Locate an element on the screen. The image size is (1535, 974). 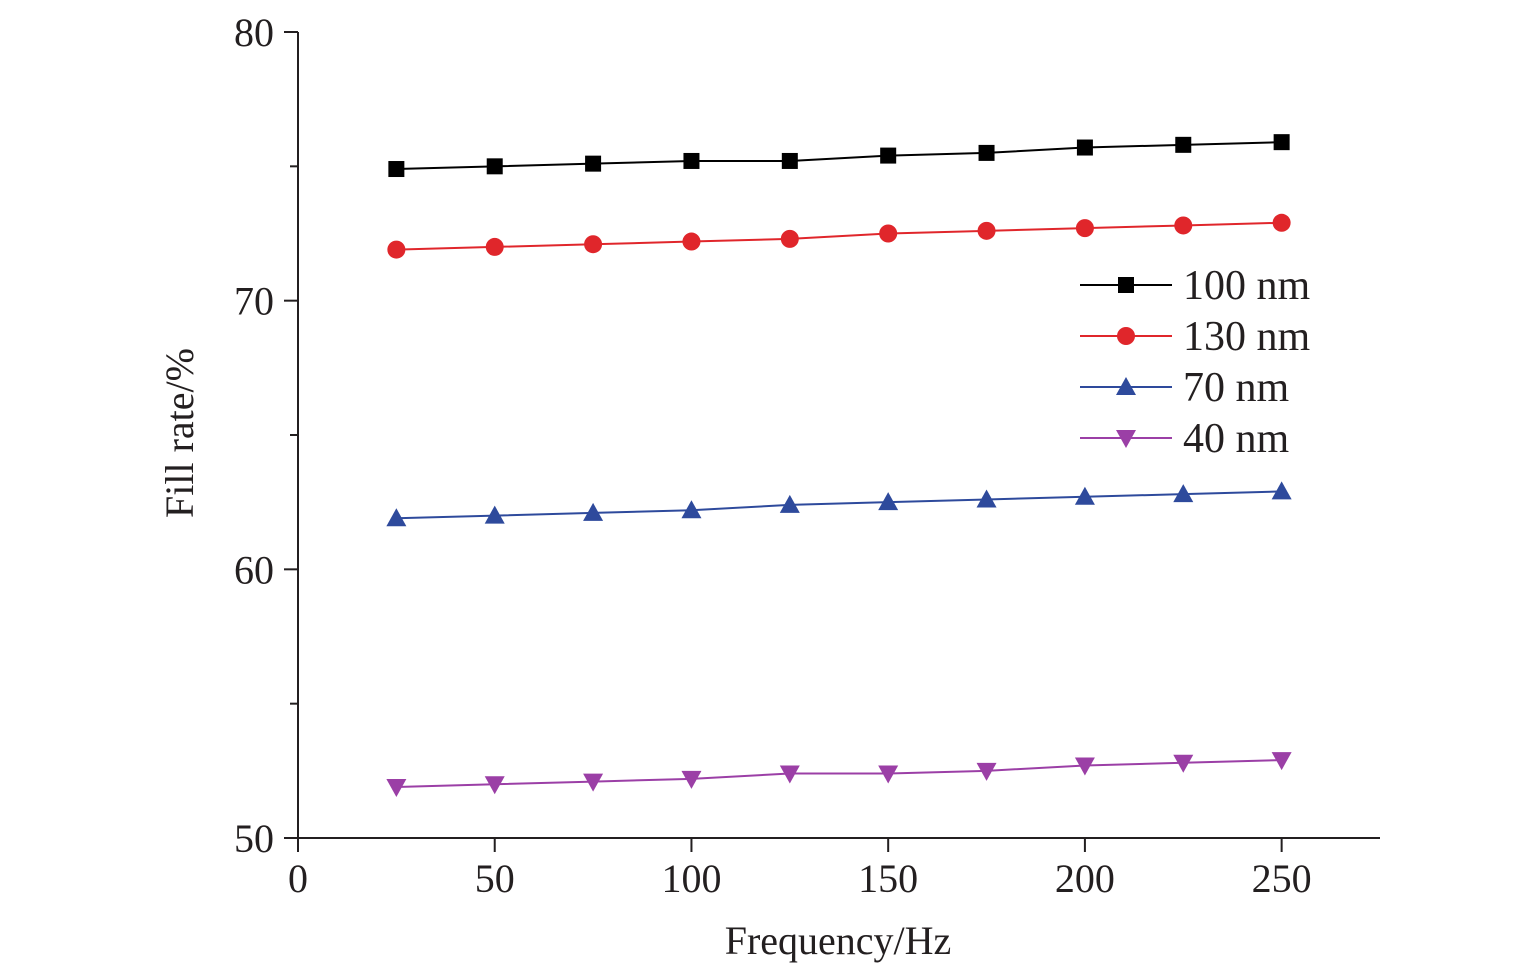
legend-item: 40 nm is located at coordinates (1185, 439).